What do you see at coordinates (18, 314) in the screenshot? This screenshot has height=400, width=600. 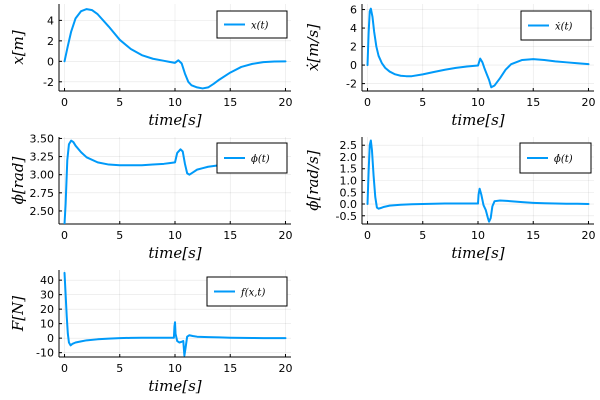 I see `y-axis-label: F[N]` at bounding box center [18, 314].